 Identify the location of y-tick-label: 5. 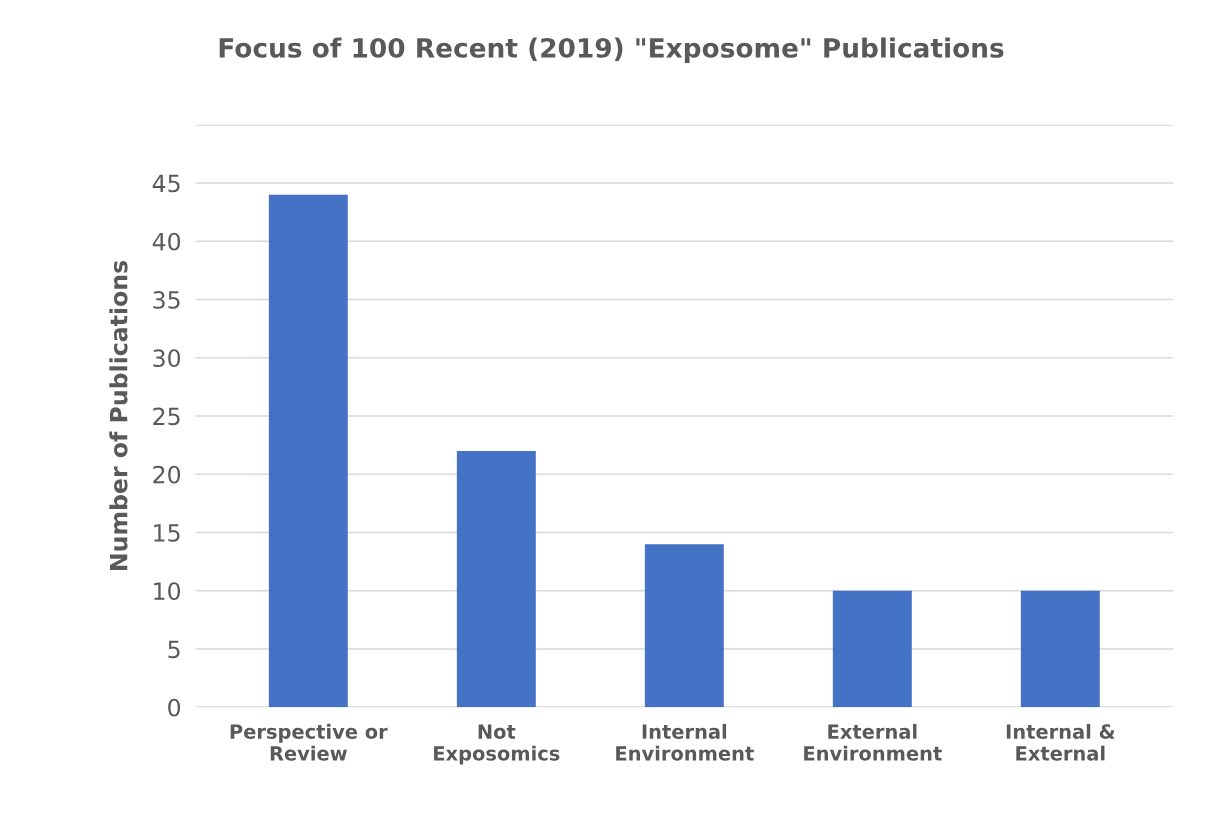
(174, 649).